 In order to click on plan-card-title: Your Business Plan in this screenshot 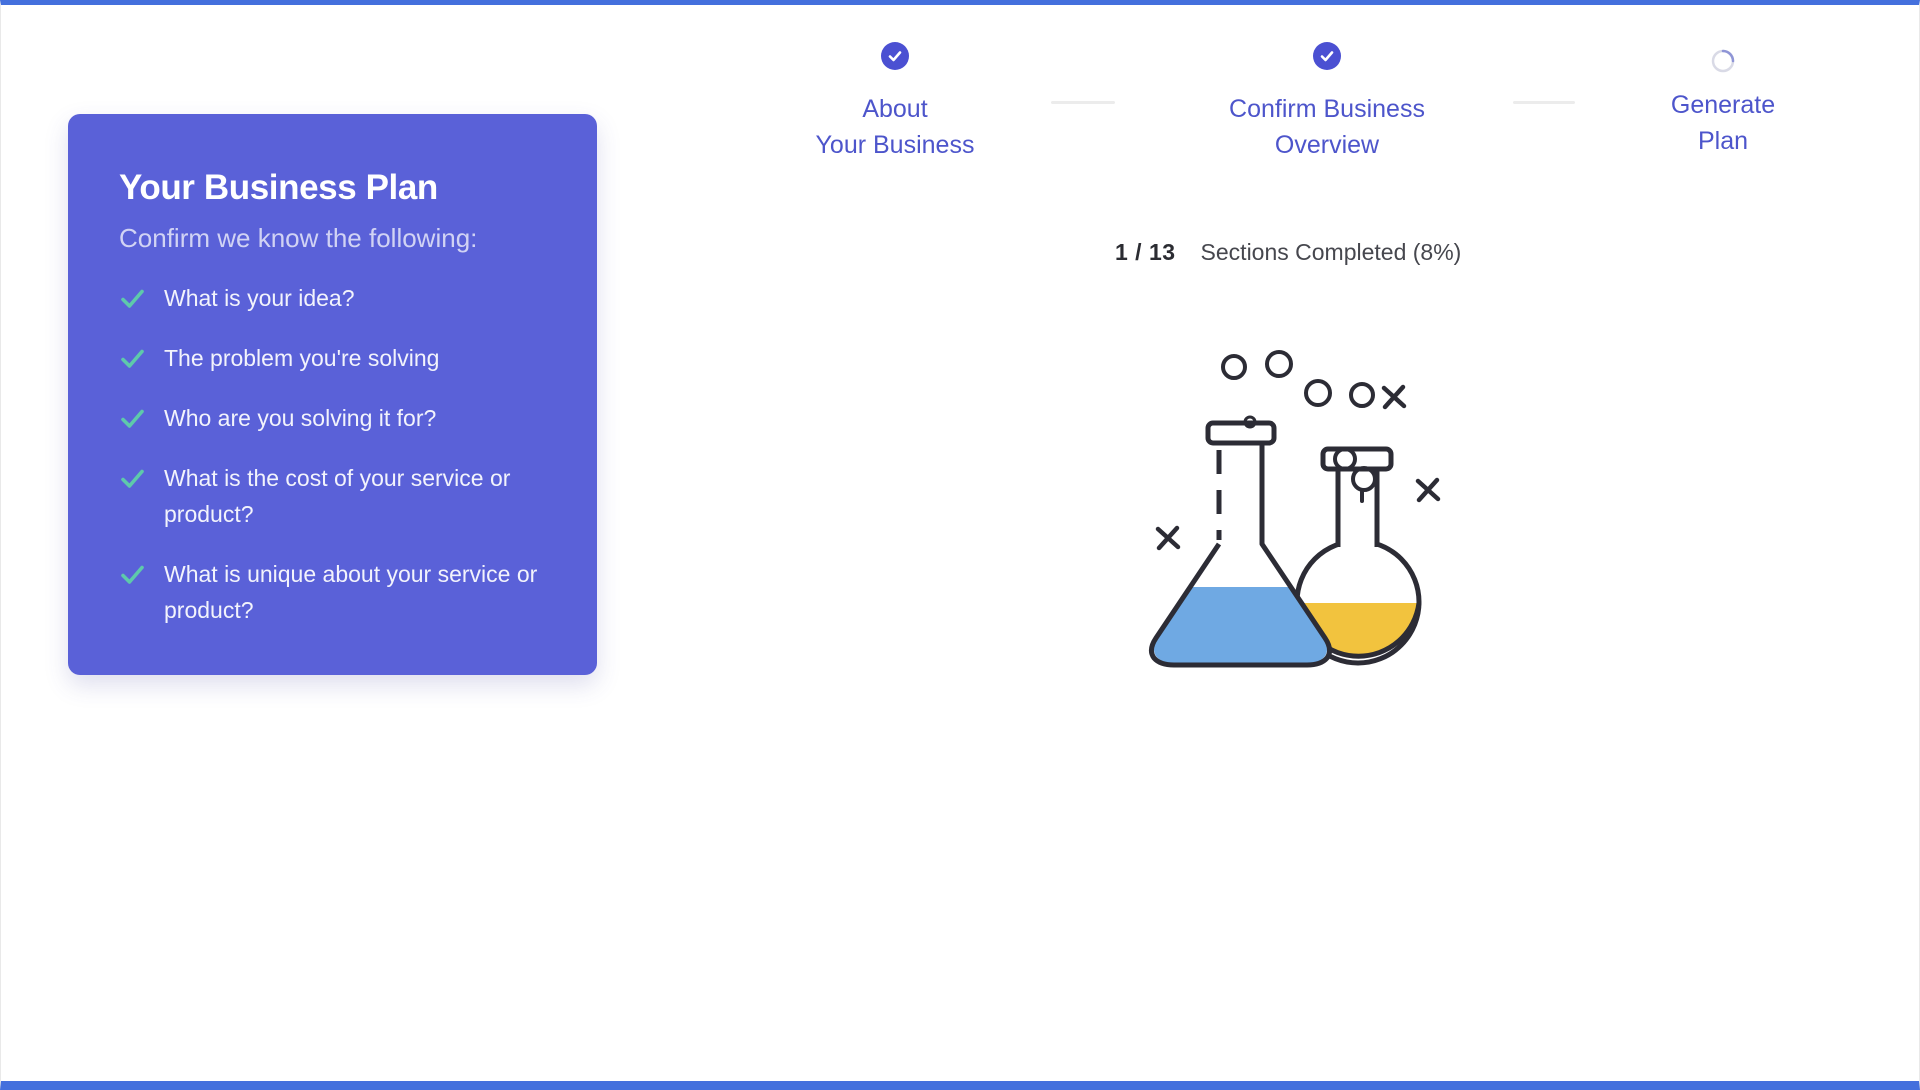, I will do `click(278, 187)`.